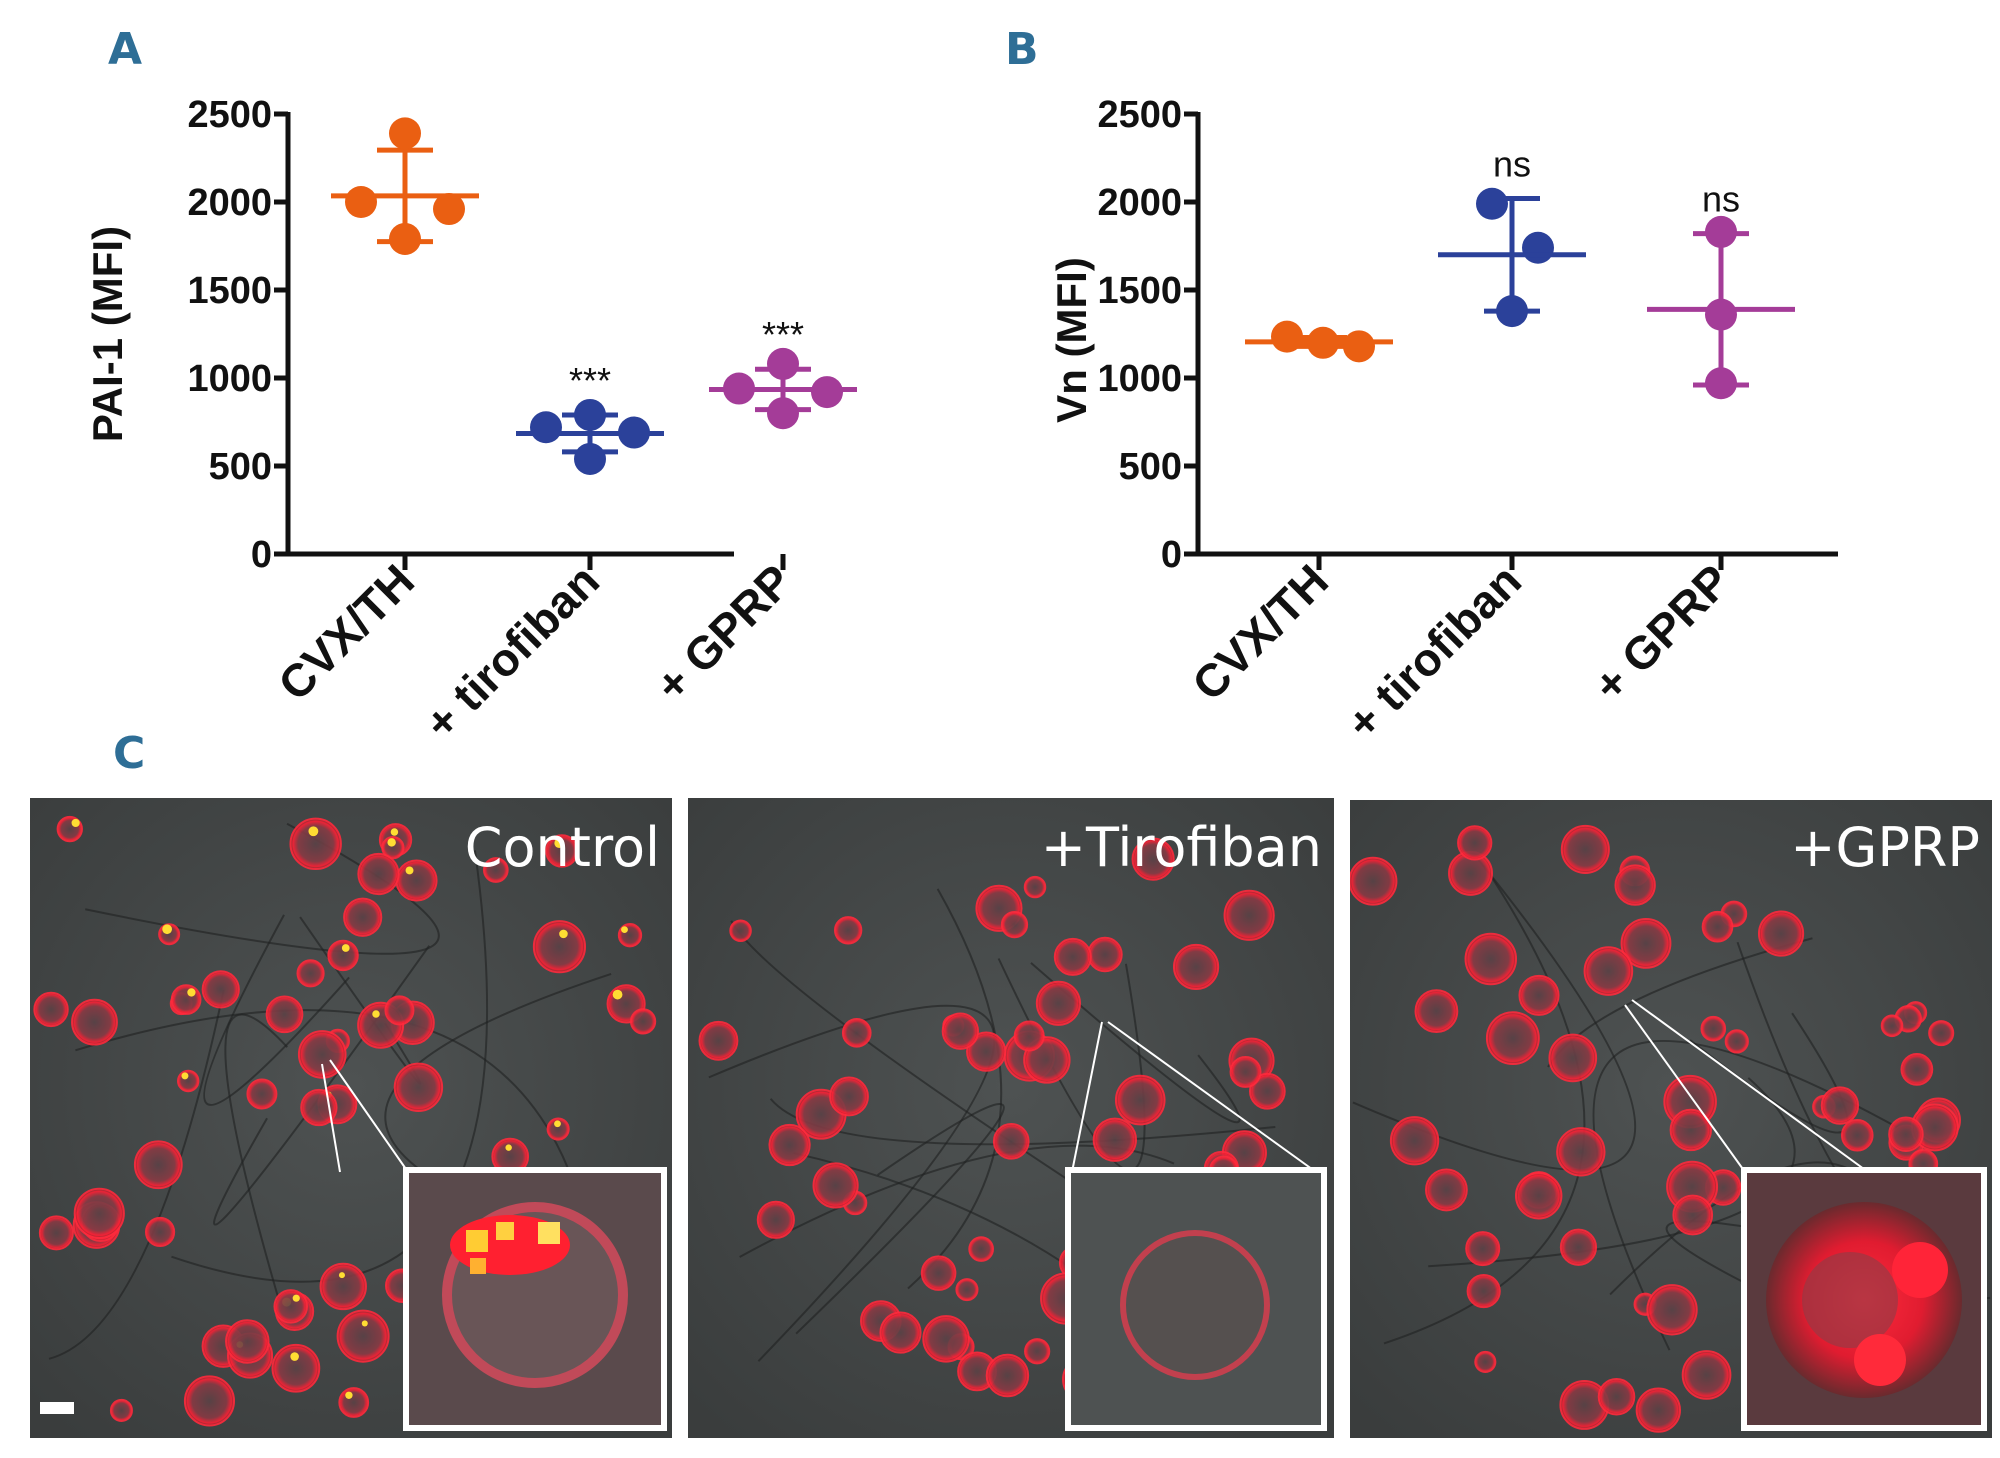  I want to click on y-axis-title-b: Vn (MFI), so click(1071, 340).